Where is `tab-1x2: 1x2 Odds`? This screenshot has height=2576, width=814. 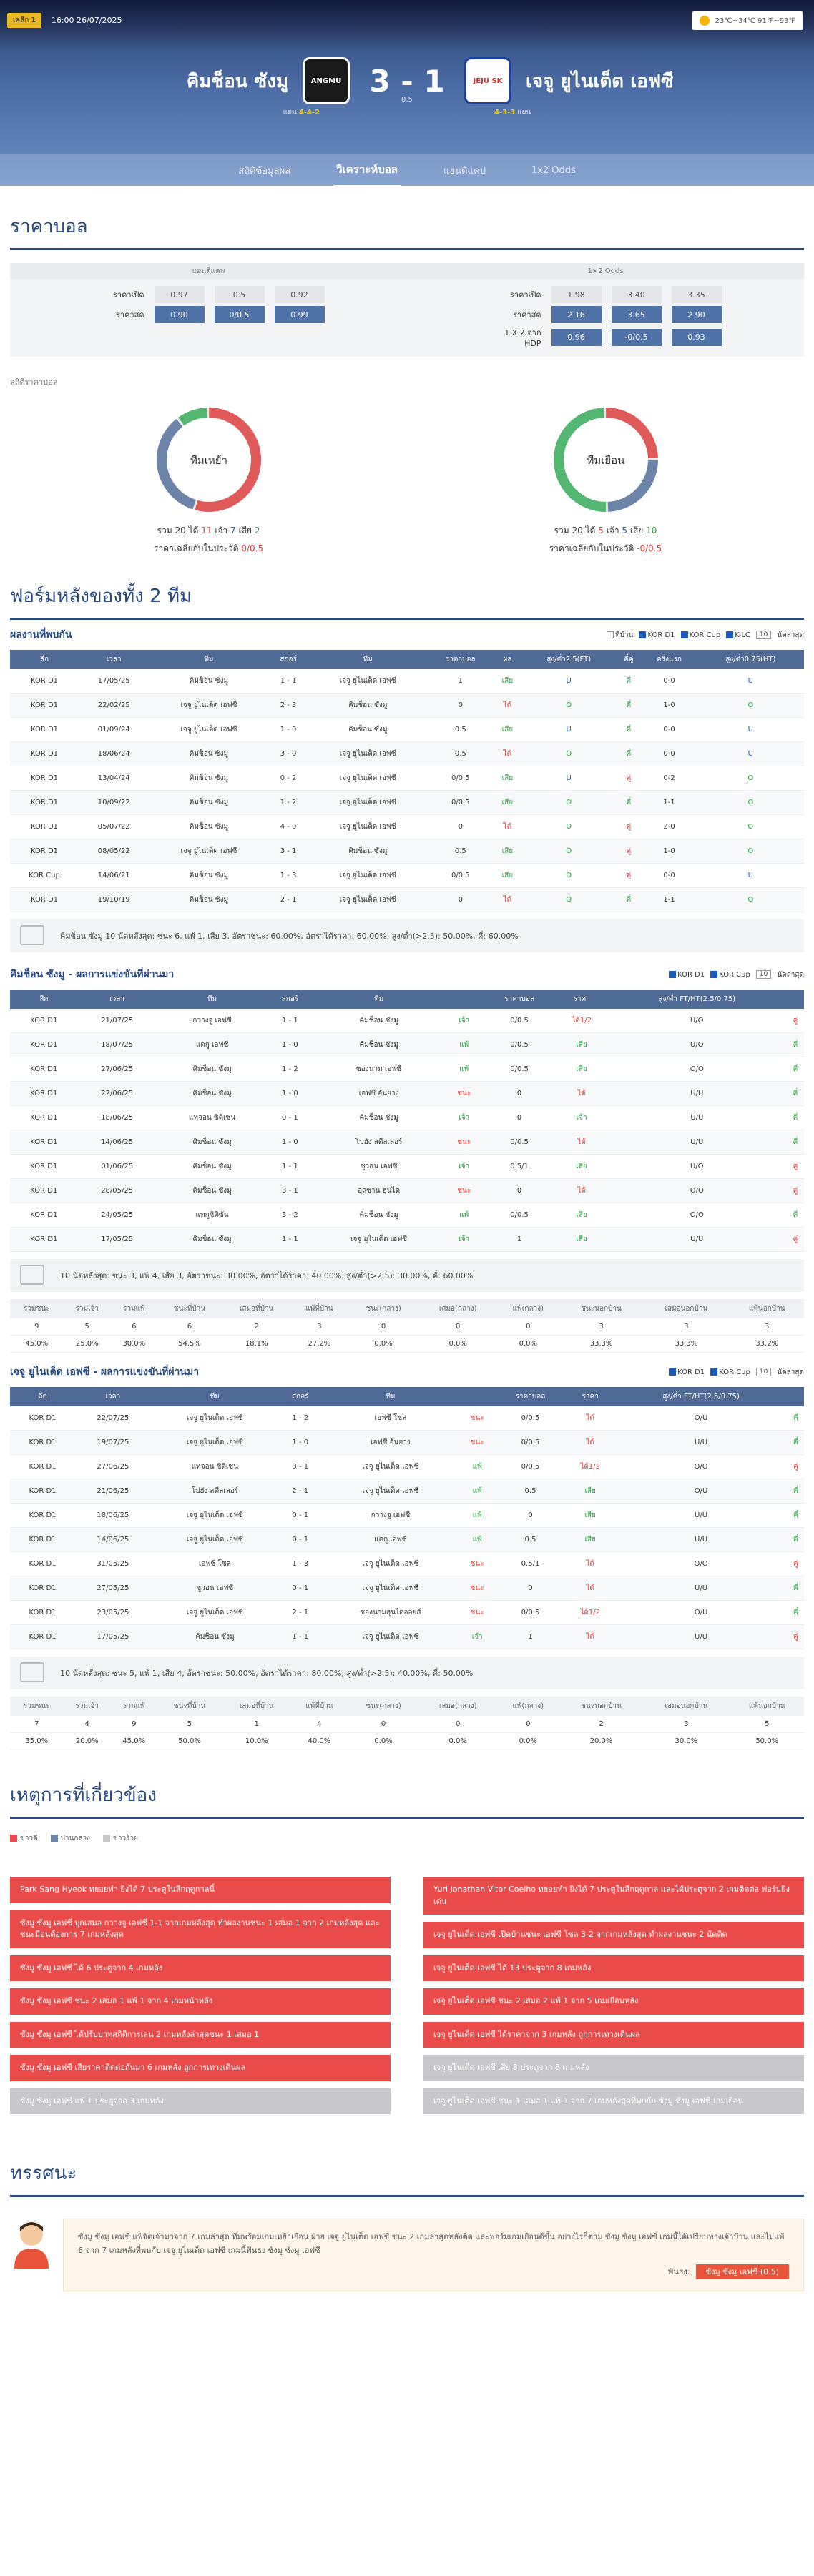 tab-1x2: 1x2 Odds is located at coordinates (553, 170).